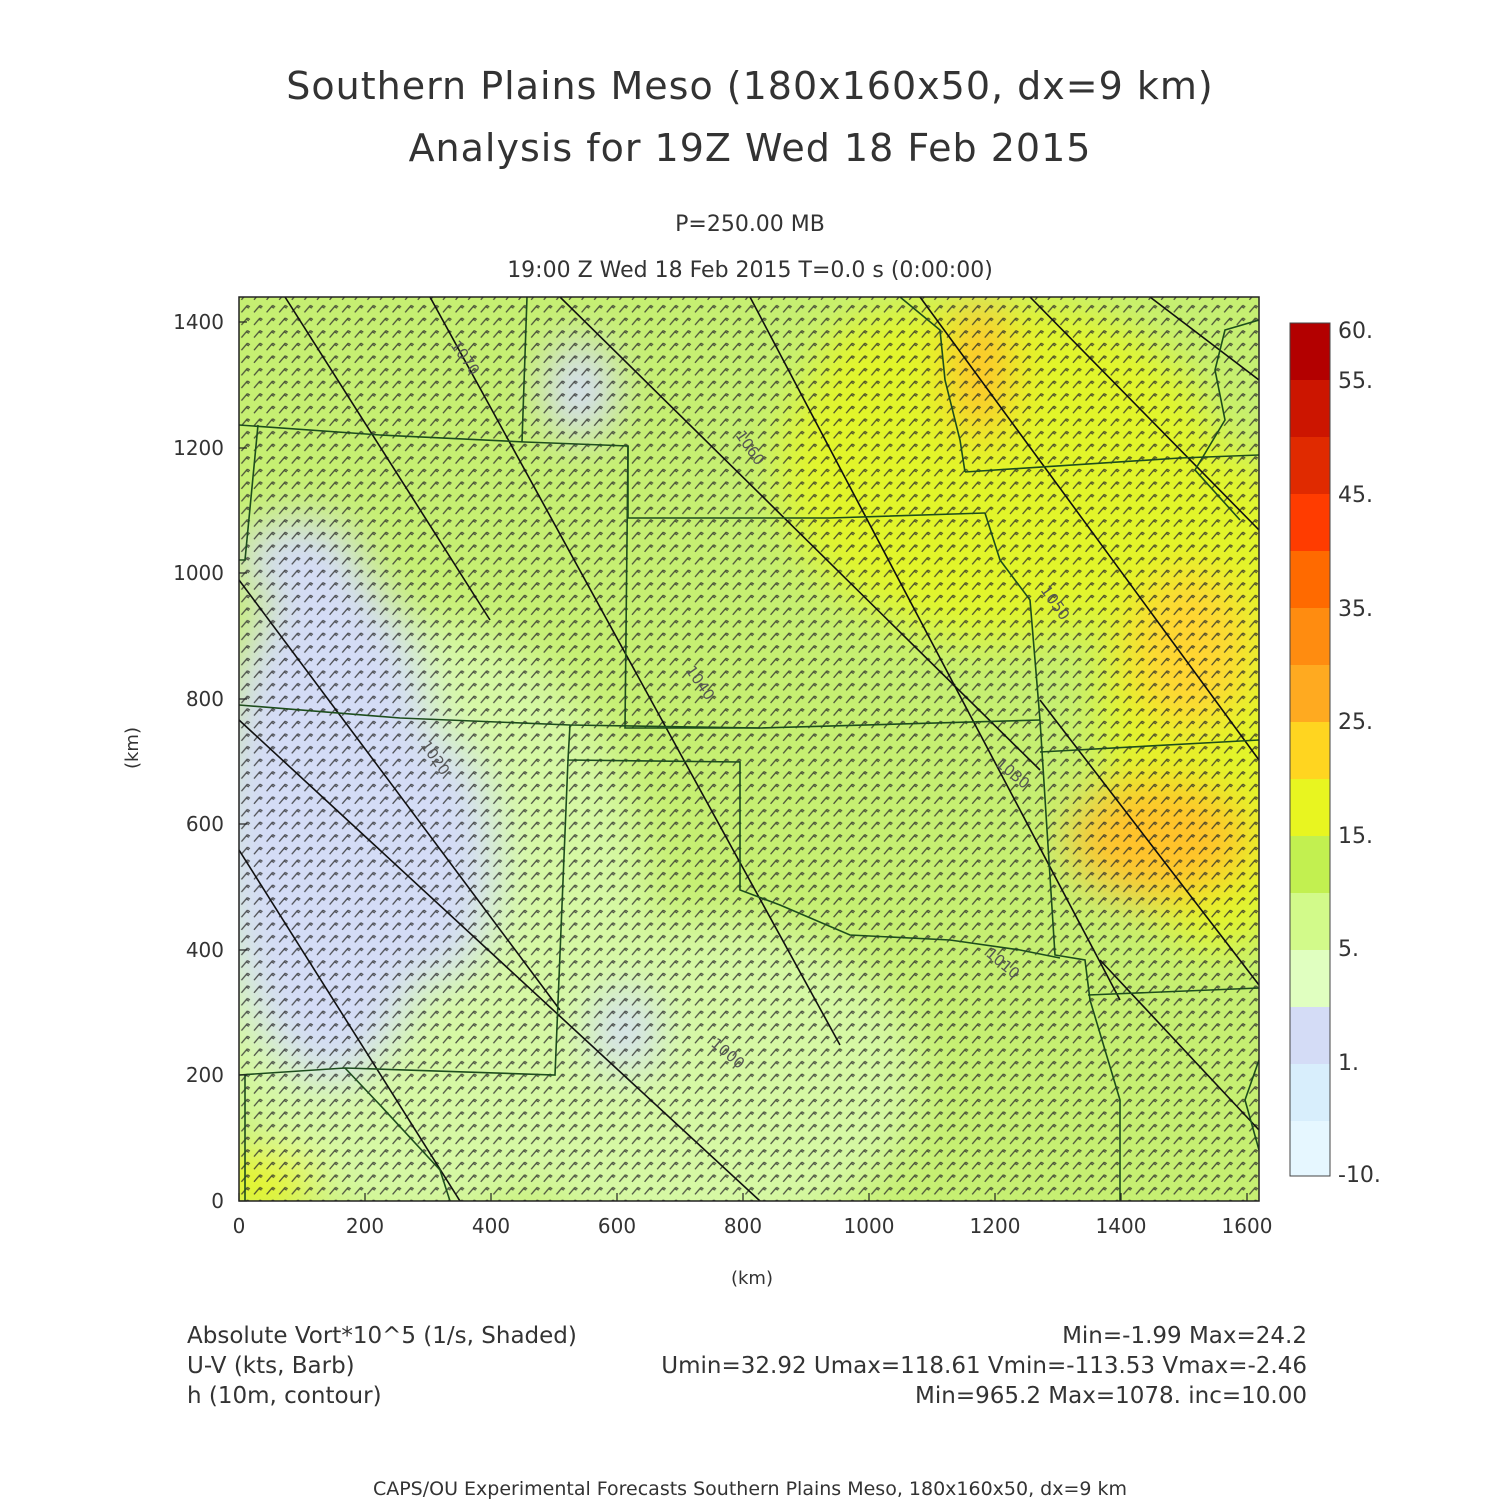 The width and height of the screenshot is (1500, 1500). I want to click on shaded-field-stats: Min=-1.99 Max=24.2, so click(1184, 1336).